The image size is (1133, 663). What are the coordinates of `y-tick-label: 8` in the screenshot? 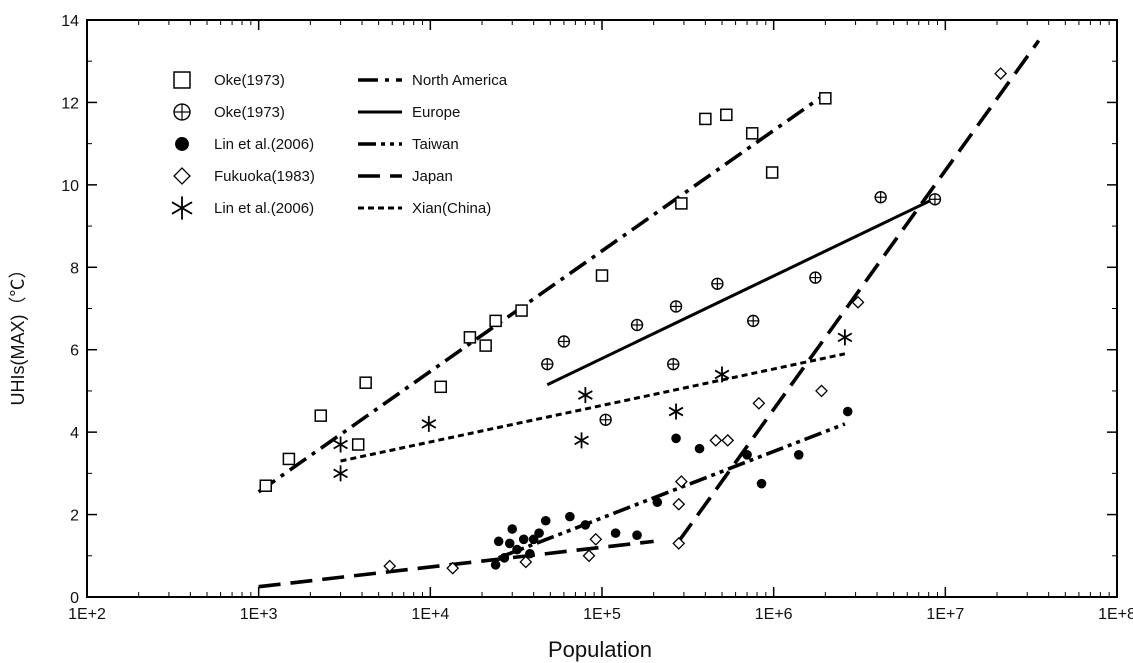 It's located at (74, 268).